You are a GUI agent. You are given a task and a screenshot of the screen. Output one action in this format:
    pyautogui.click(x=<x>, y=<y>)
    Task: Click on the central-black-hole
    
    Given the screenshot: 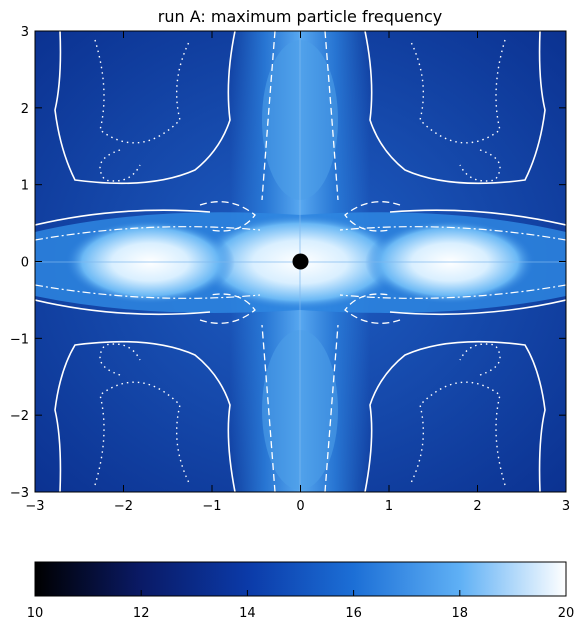 What is the action you would take?
    pyautogui.click(x=300, y=261)
    